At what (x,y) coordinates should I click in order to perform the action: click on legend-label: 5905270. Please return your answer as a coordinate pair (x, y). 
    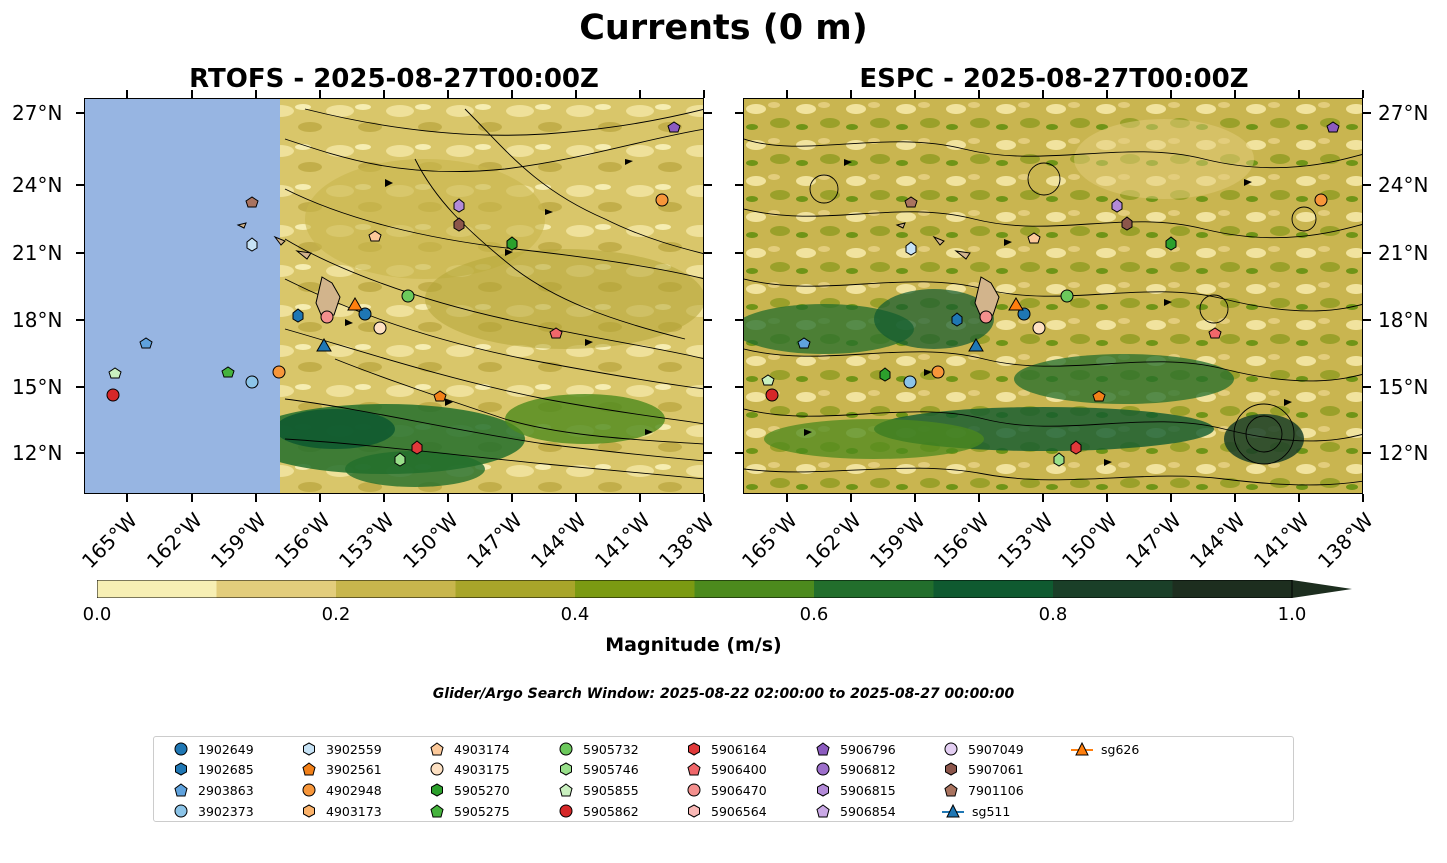
    Looking at the image, I should click on (482, 790).